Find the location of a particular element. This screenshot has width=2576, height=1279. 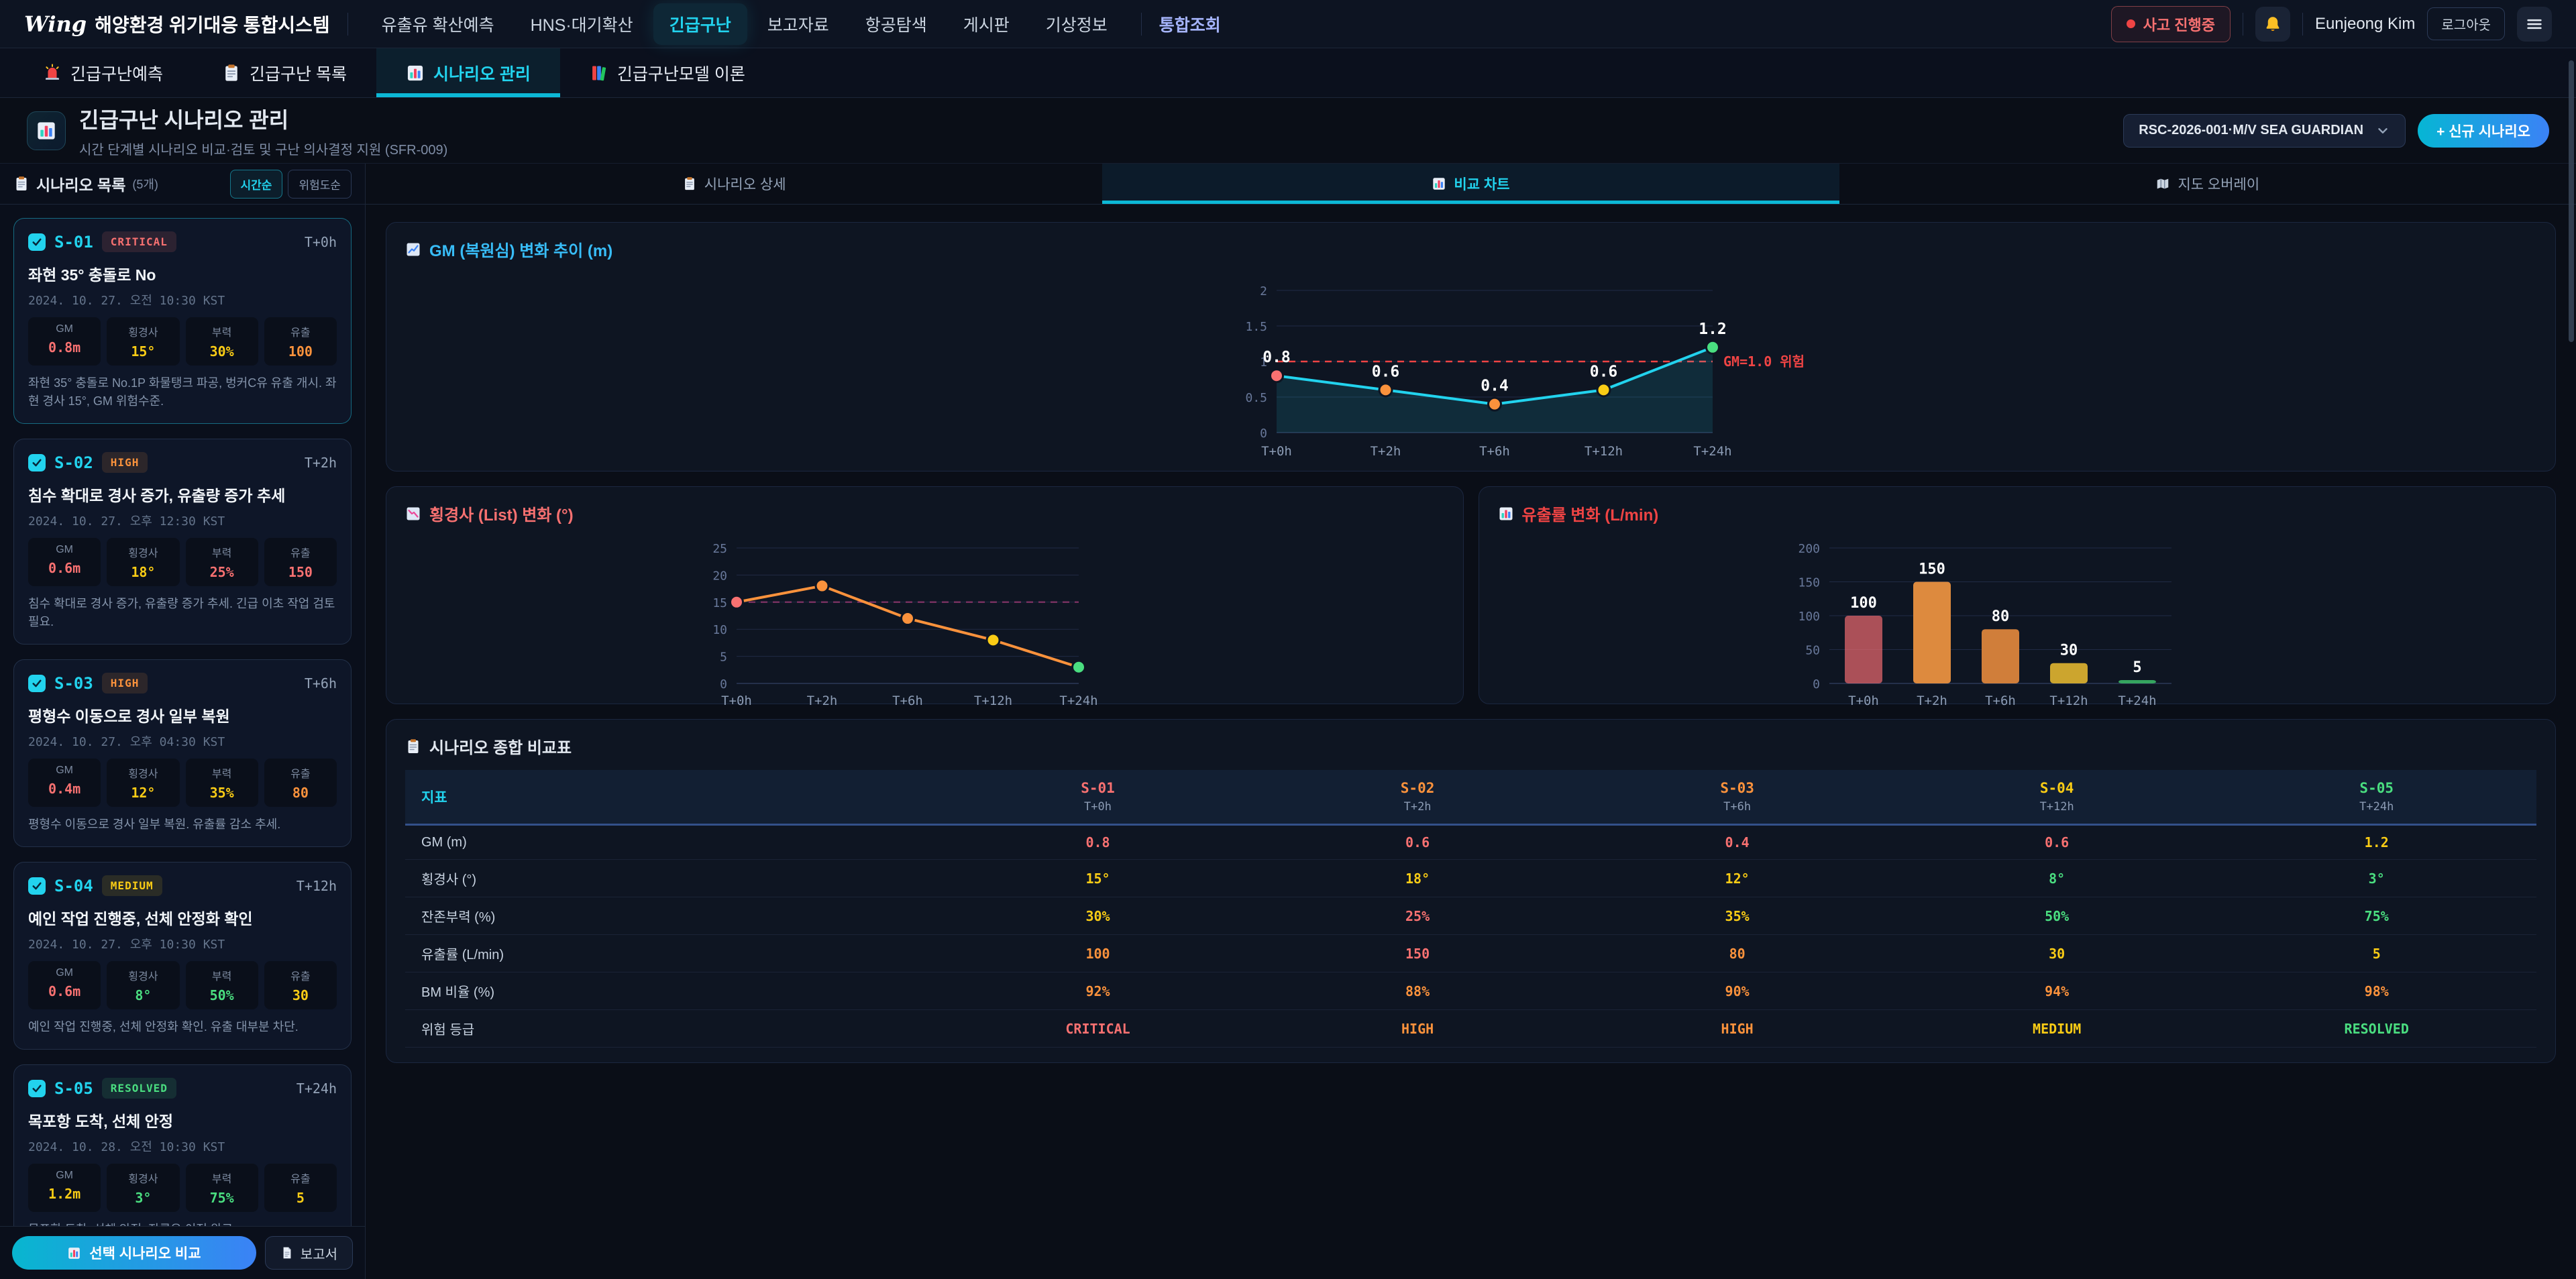

svg-text: 30 is located at coordinates (2069, 651).